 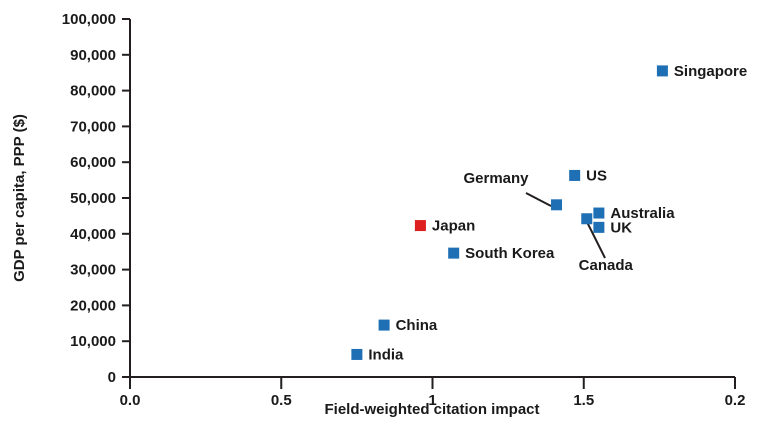 I want to click on x-tick-label: 1, so click(x=432, y=400).